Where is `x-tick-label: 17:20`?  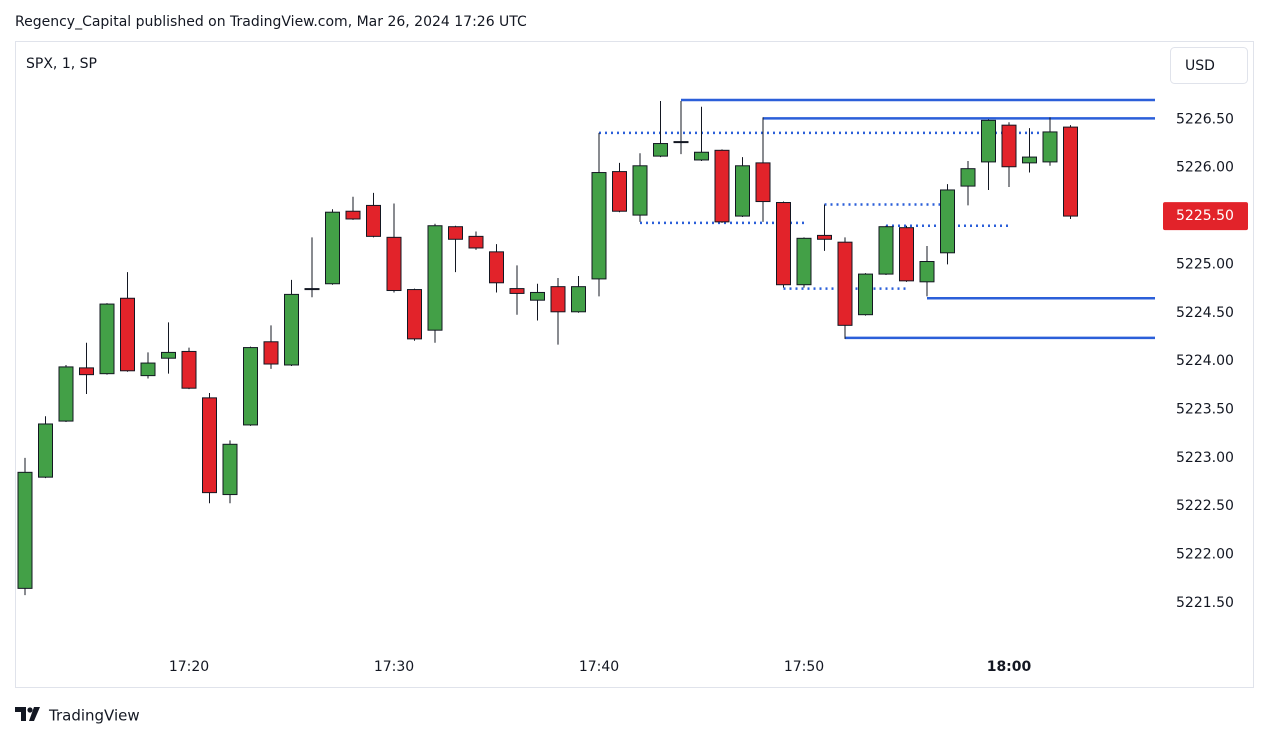 x-tick-label: 17:20 is located at coordinates (189, 667).